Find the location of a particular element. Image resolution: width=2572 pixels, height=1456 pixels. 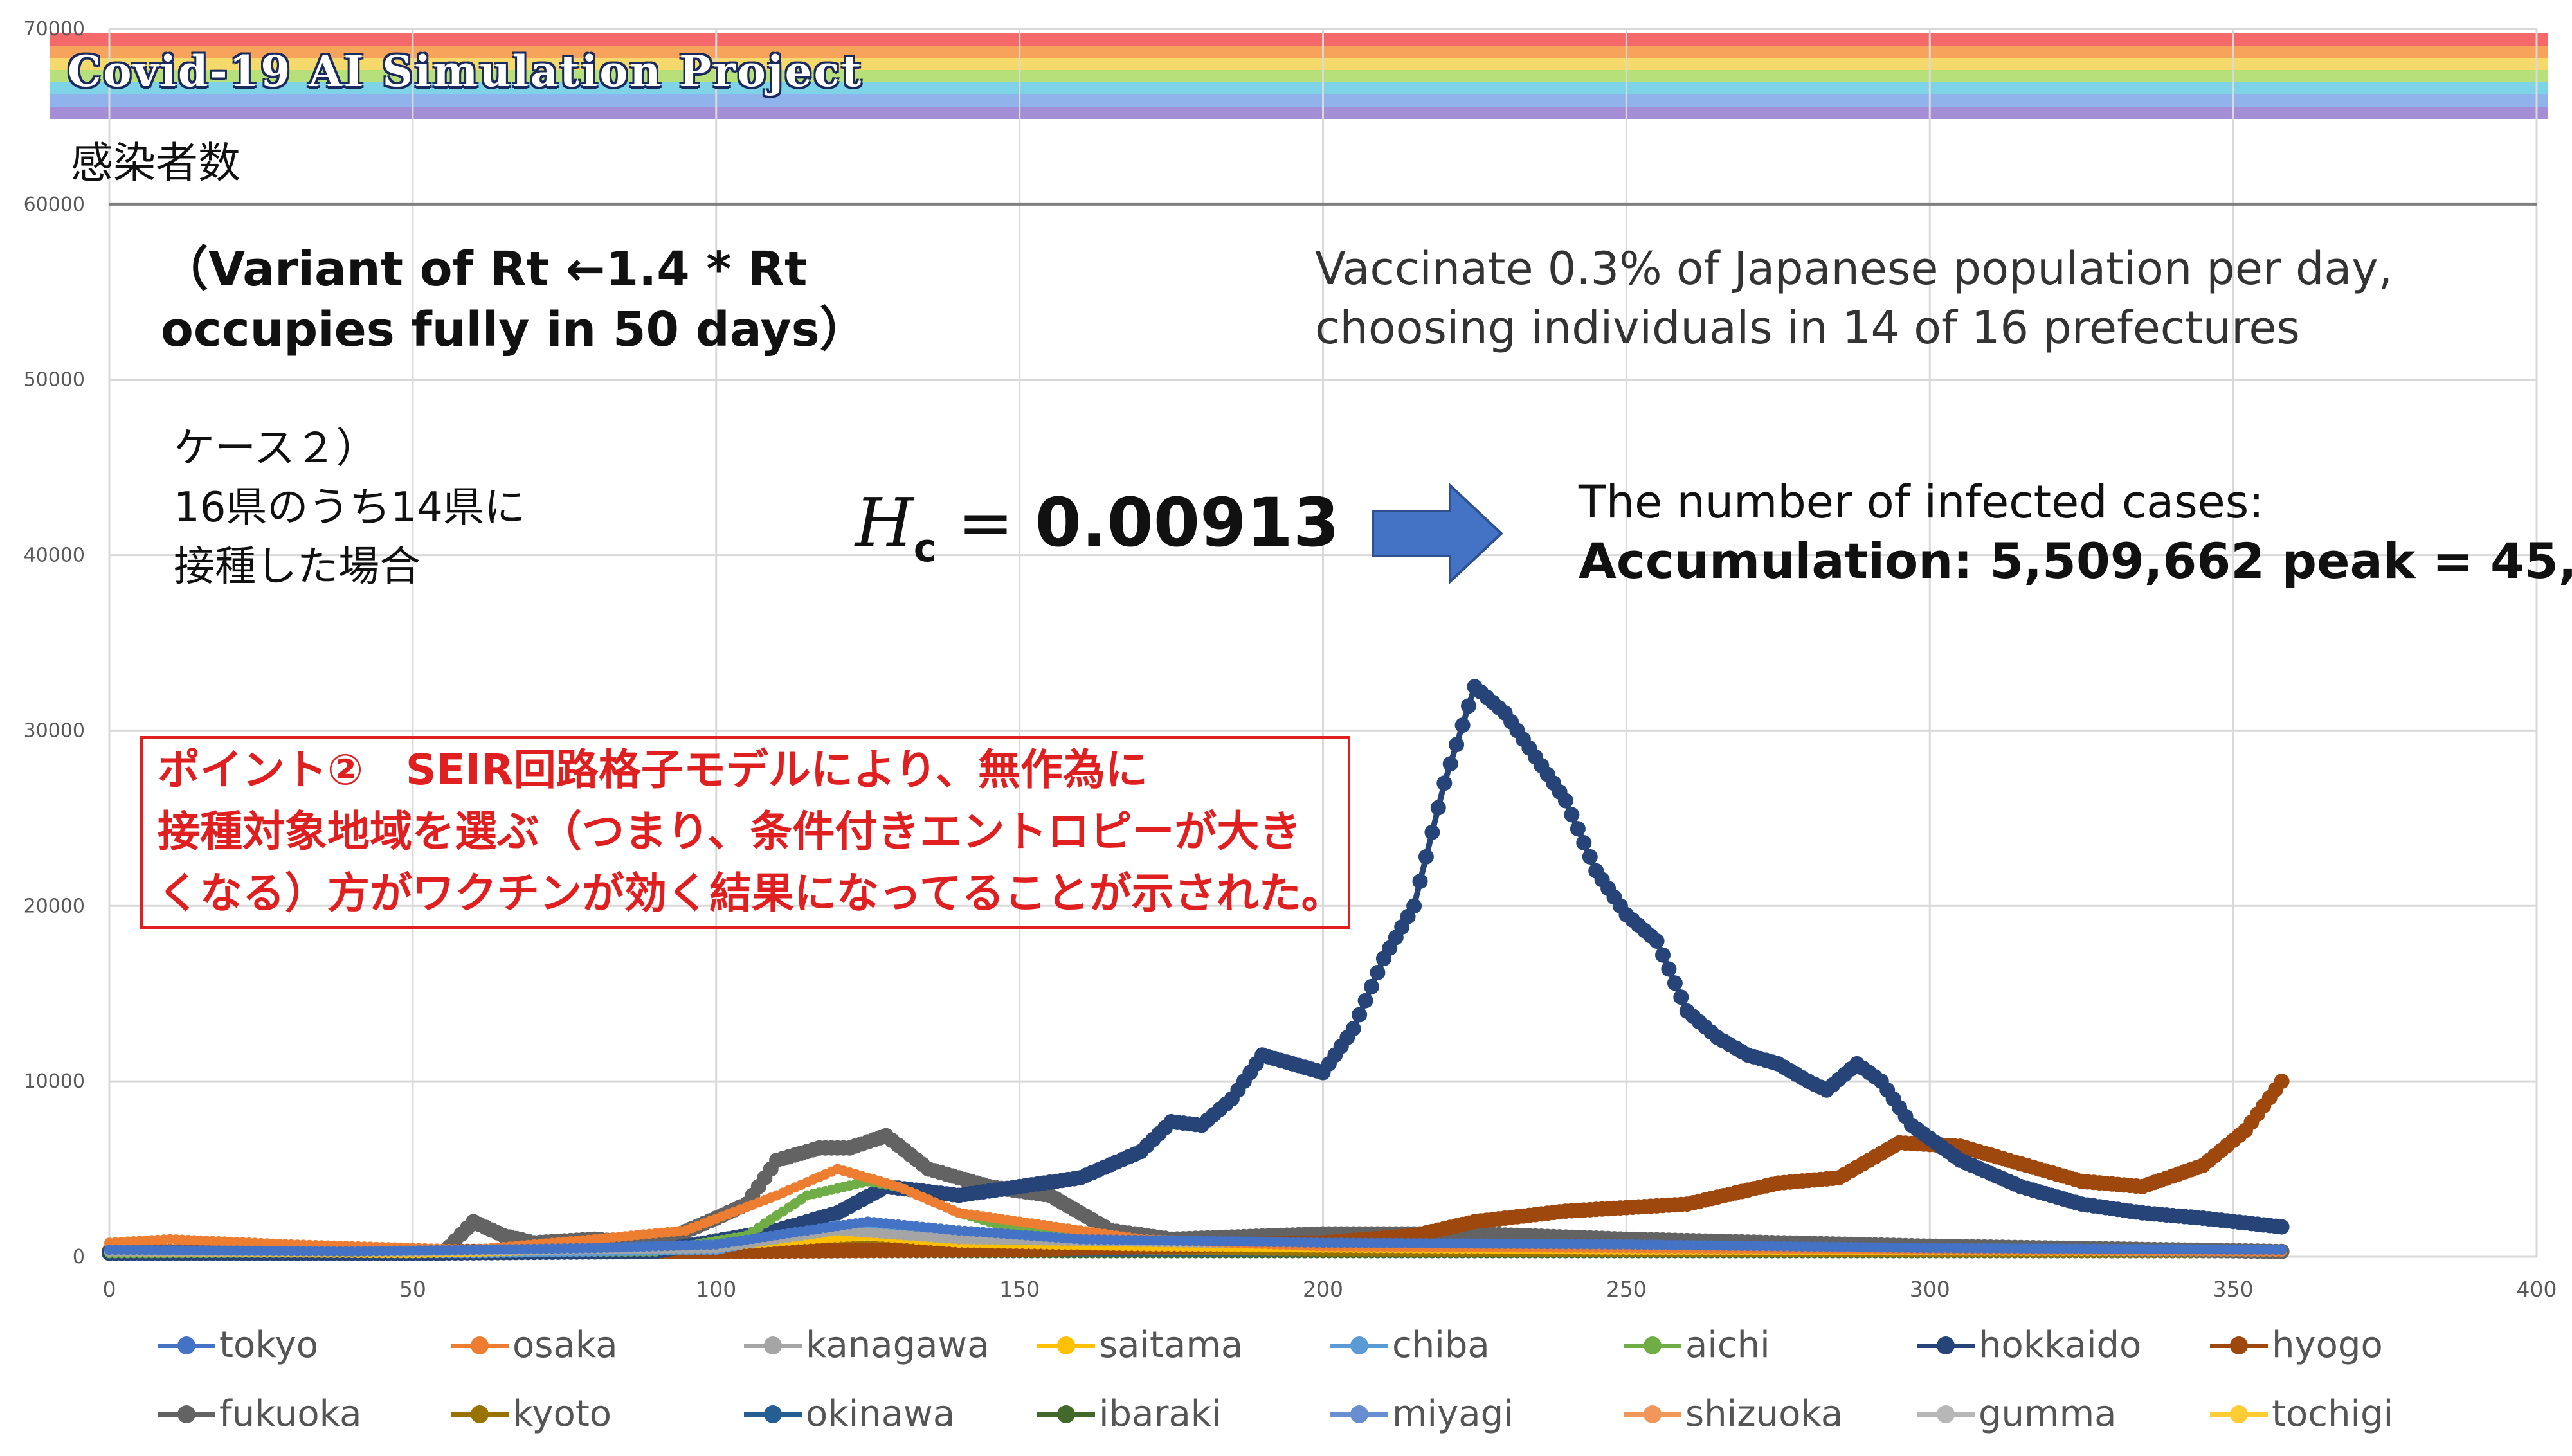

y-tick-label: 10000 is located at coordinates (54, 1082).